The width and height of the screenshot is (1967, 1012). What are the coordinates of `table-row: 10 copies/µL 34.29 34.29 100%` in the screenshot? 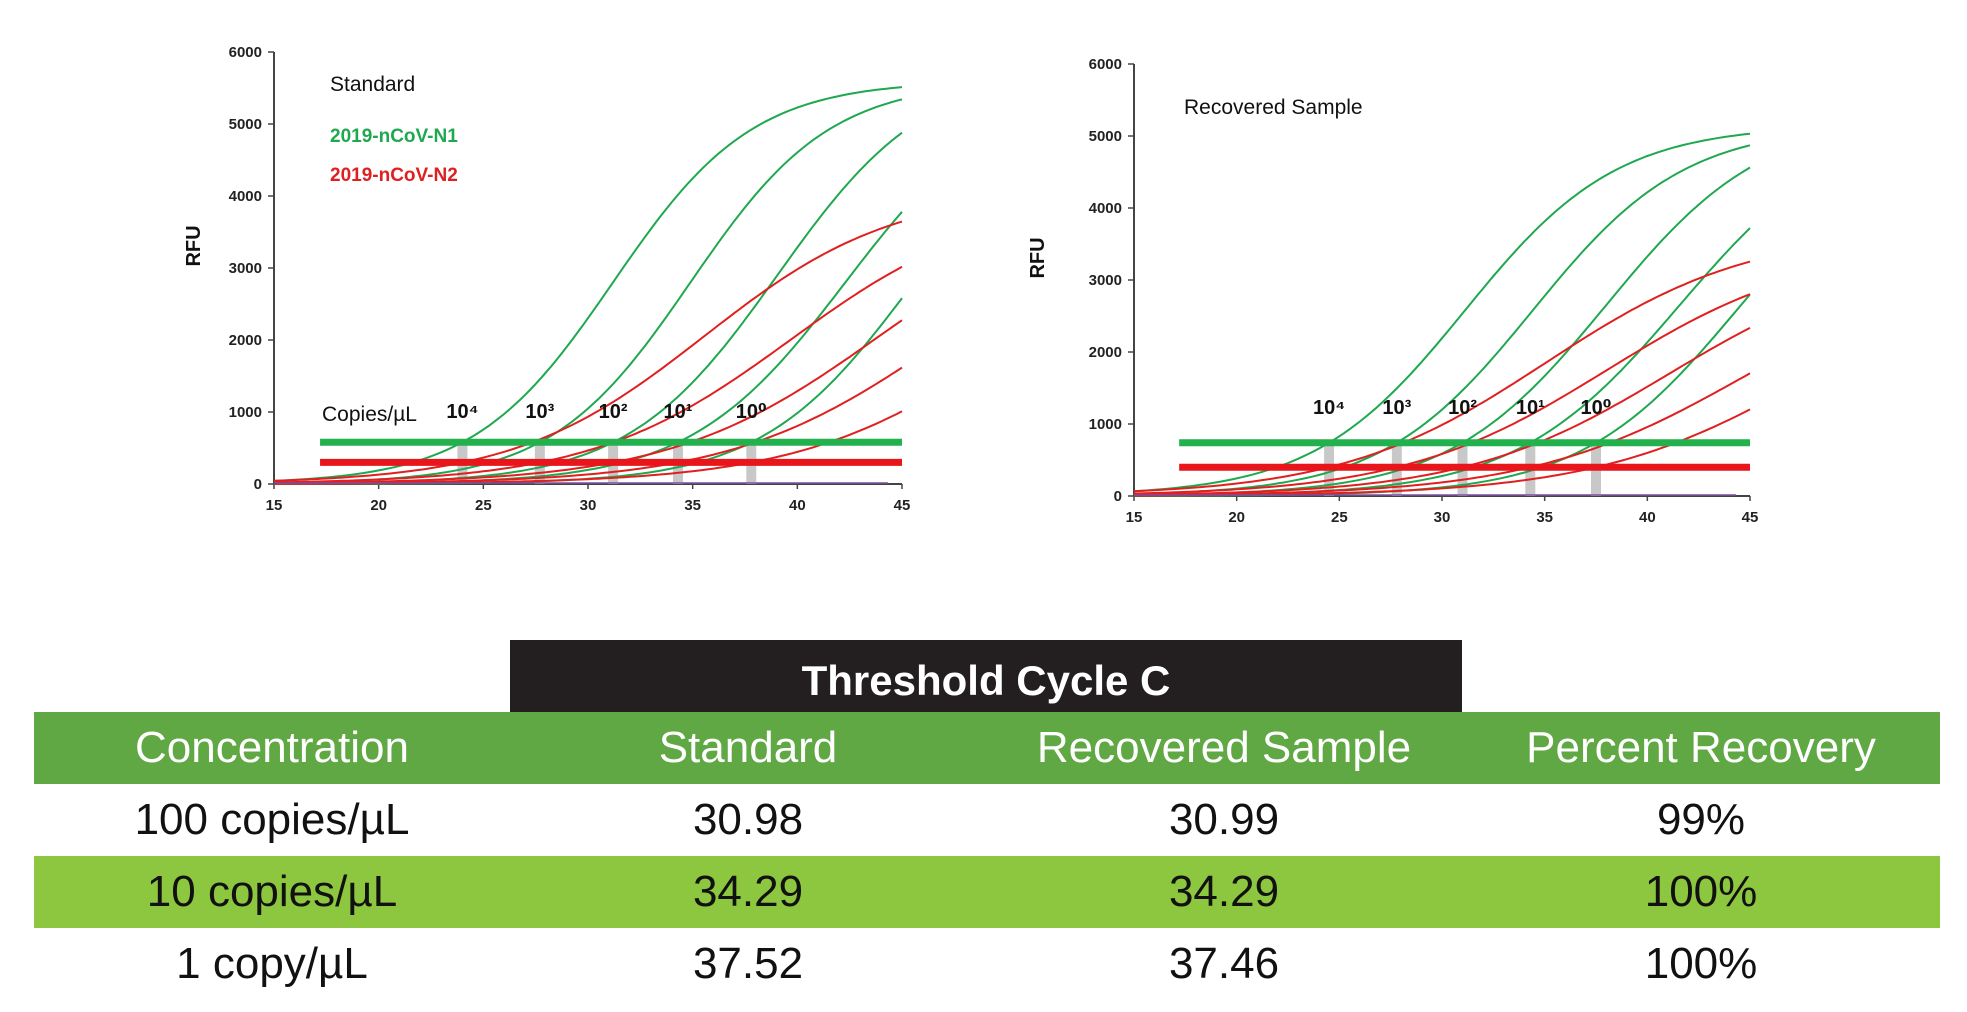 It's located at (987, 892).